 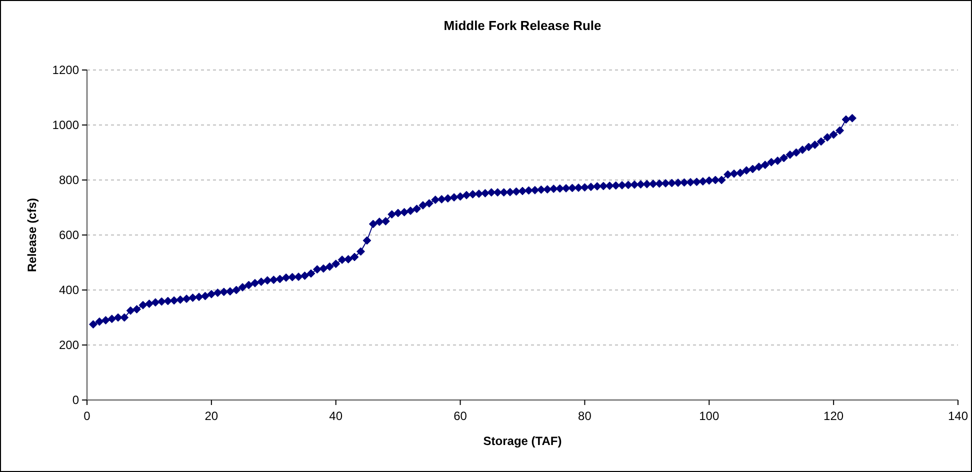 I want to click on y-tick-label: 800, so click(x=69, y=180).